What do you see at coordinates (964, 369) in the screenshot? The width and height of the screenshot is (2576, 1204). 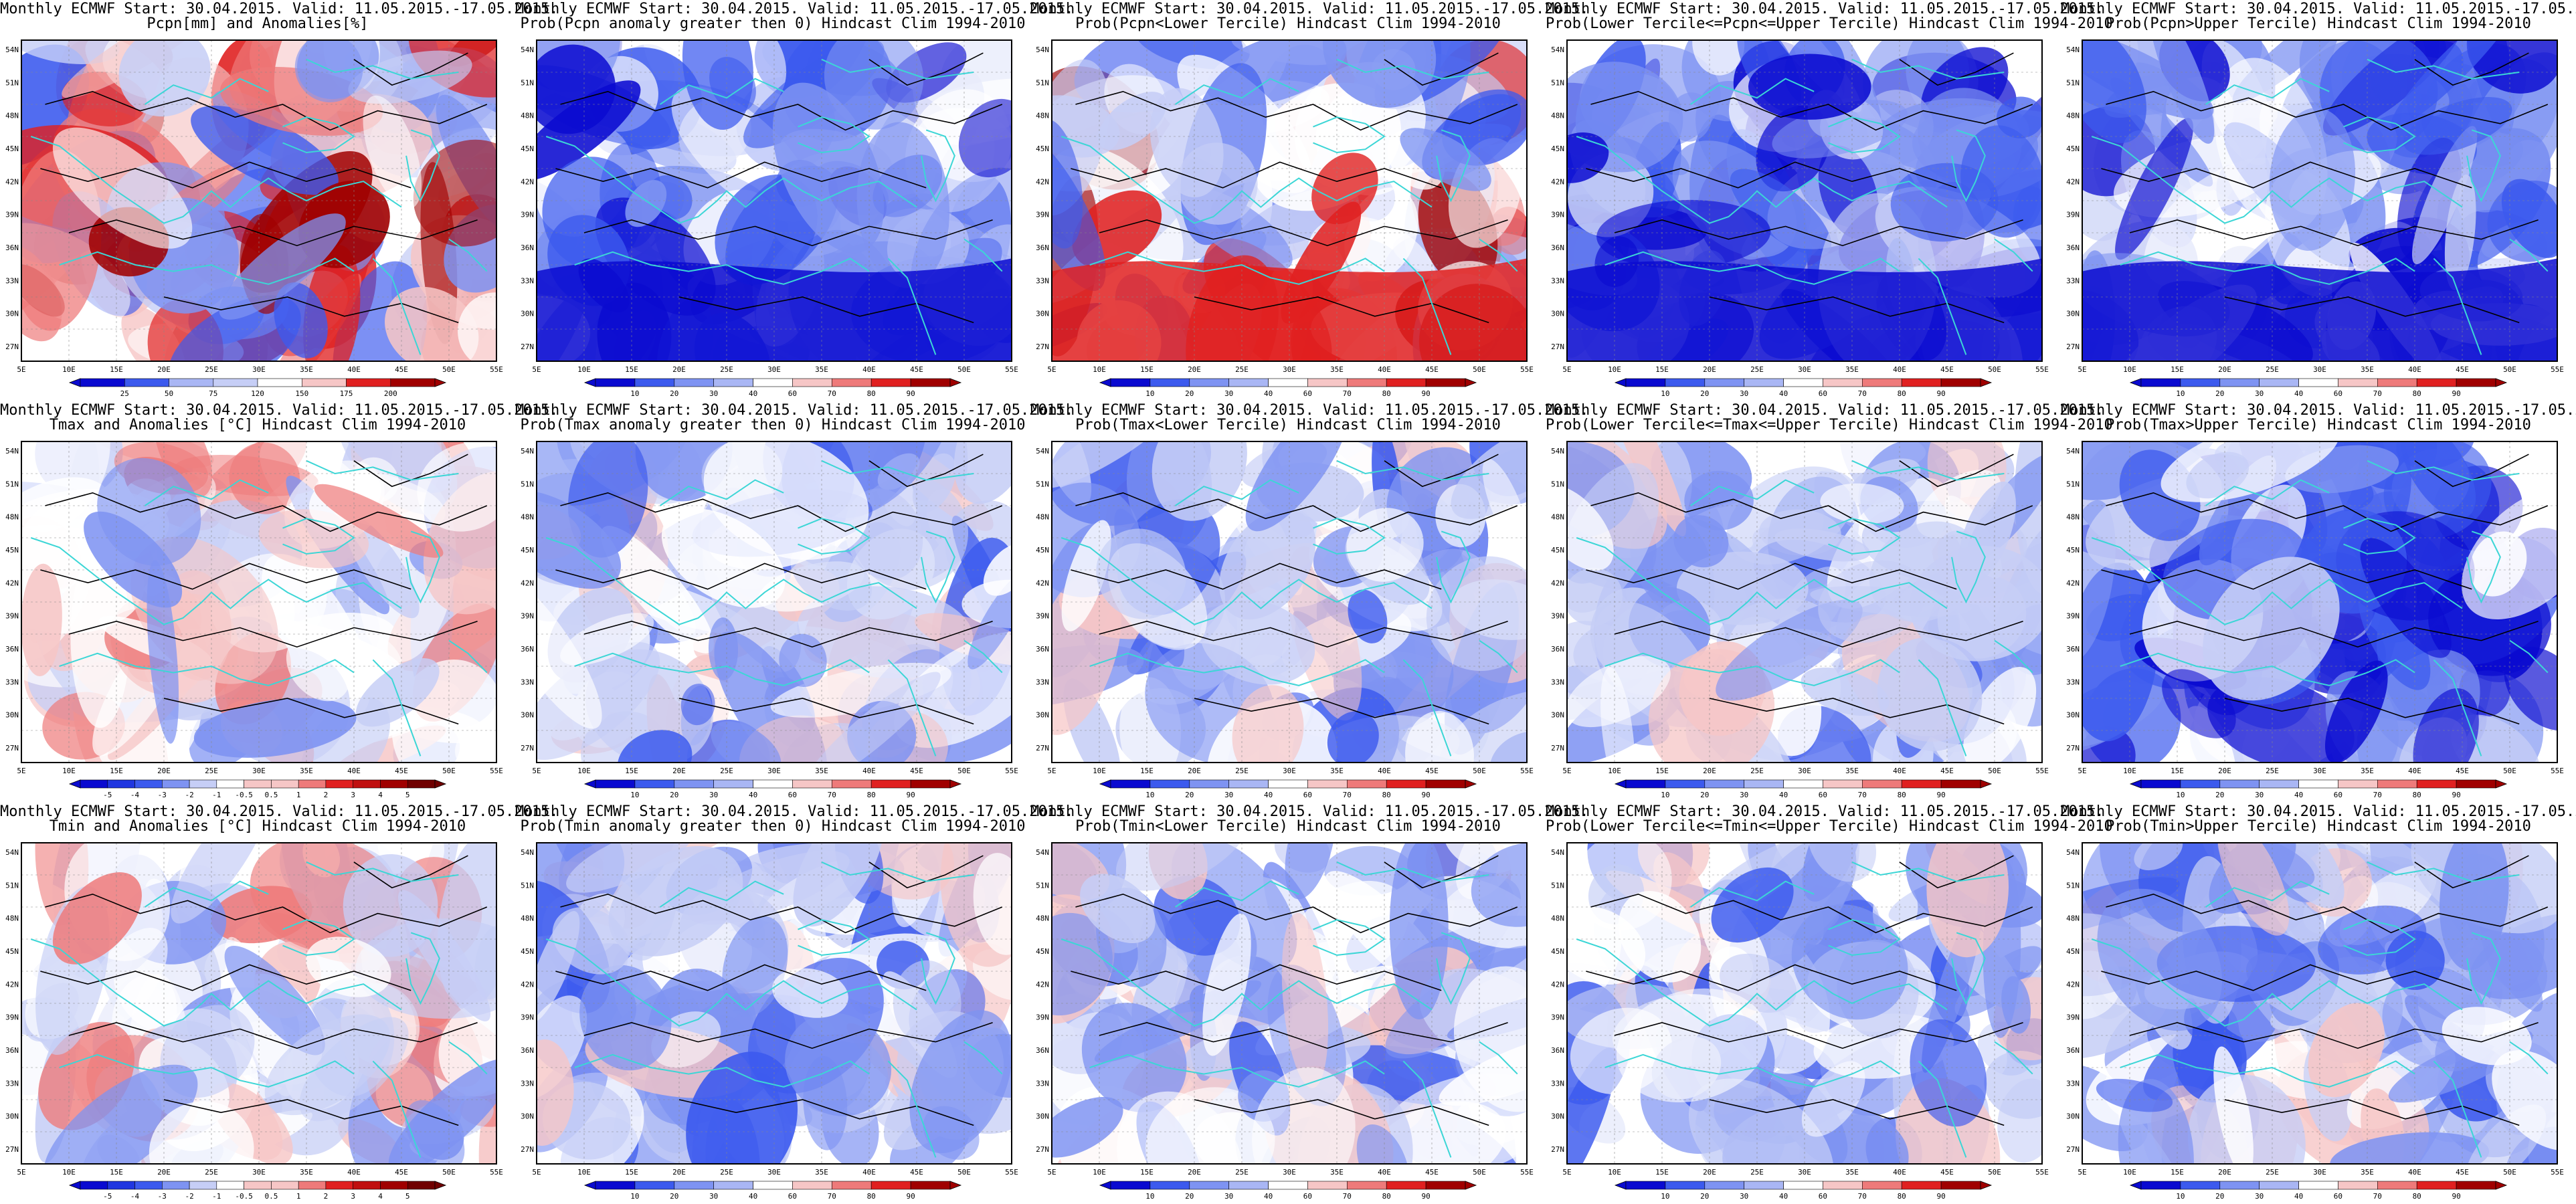 I see `lon-label: 50E` at bounding box center [964, 369].